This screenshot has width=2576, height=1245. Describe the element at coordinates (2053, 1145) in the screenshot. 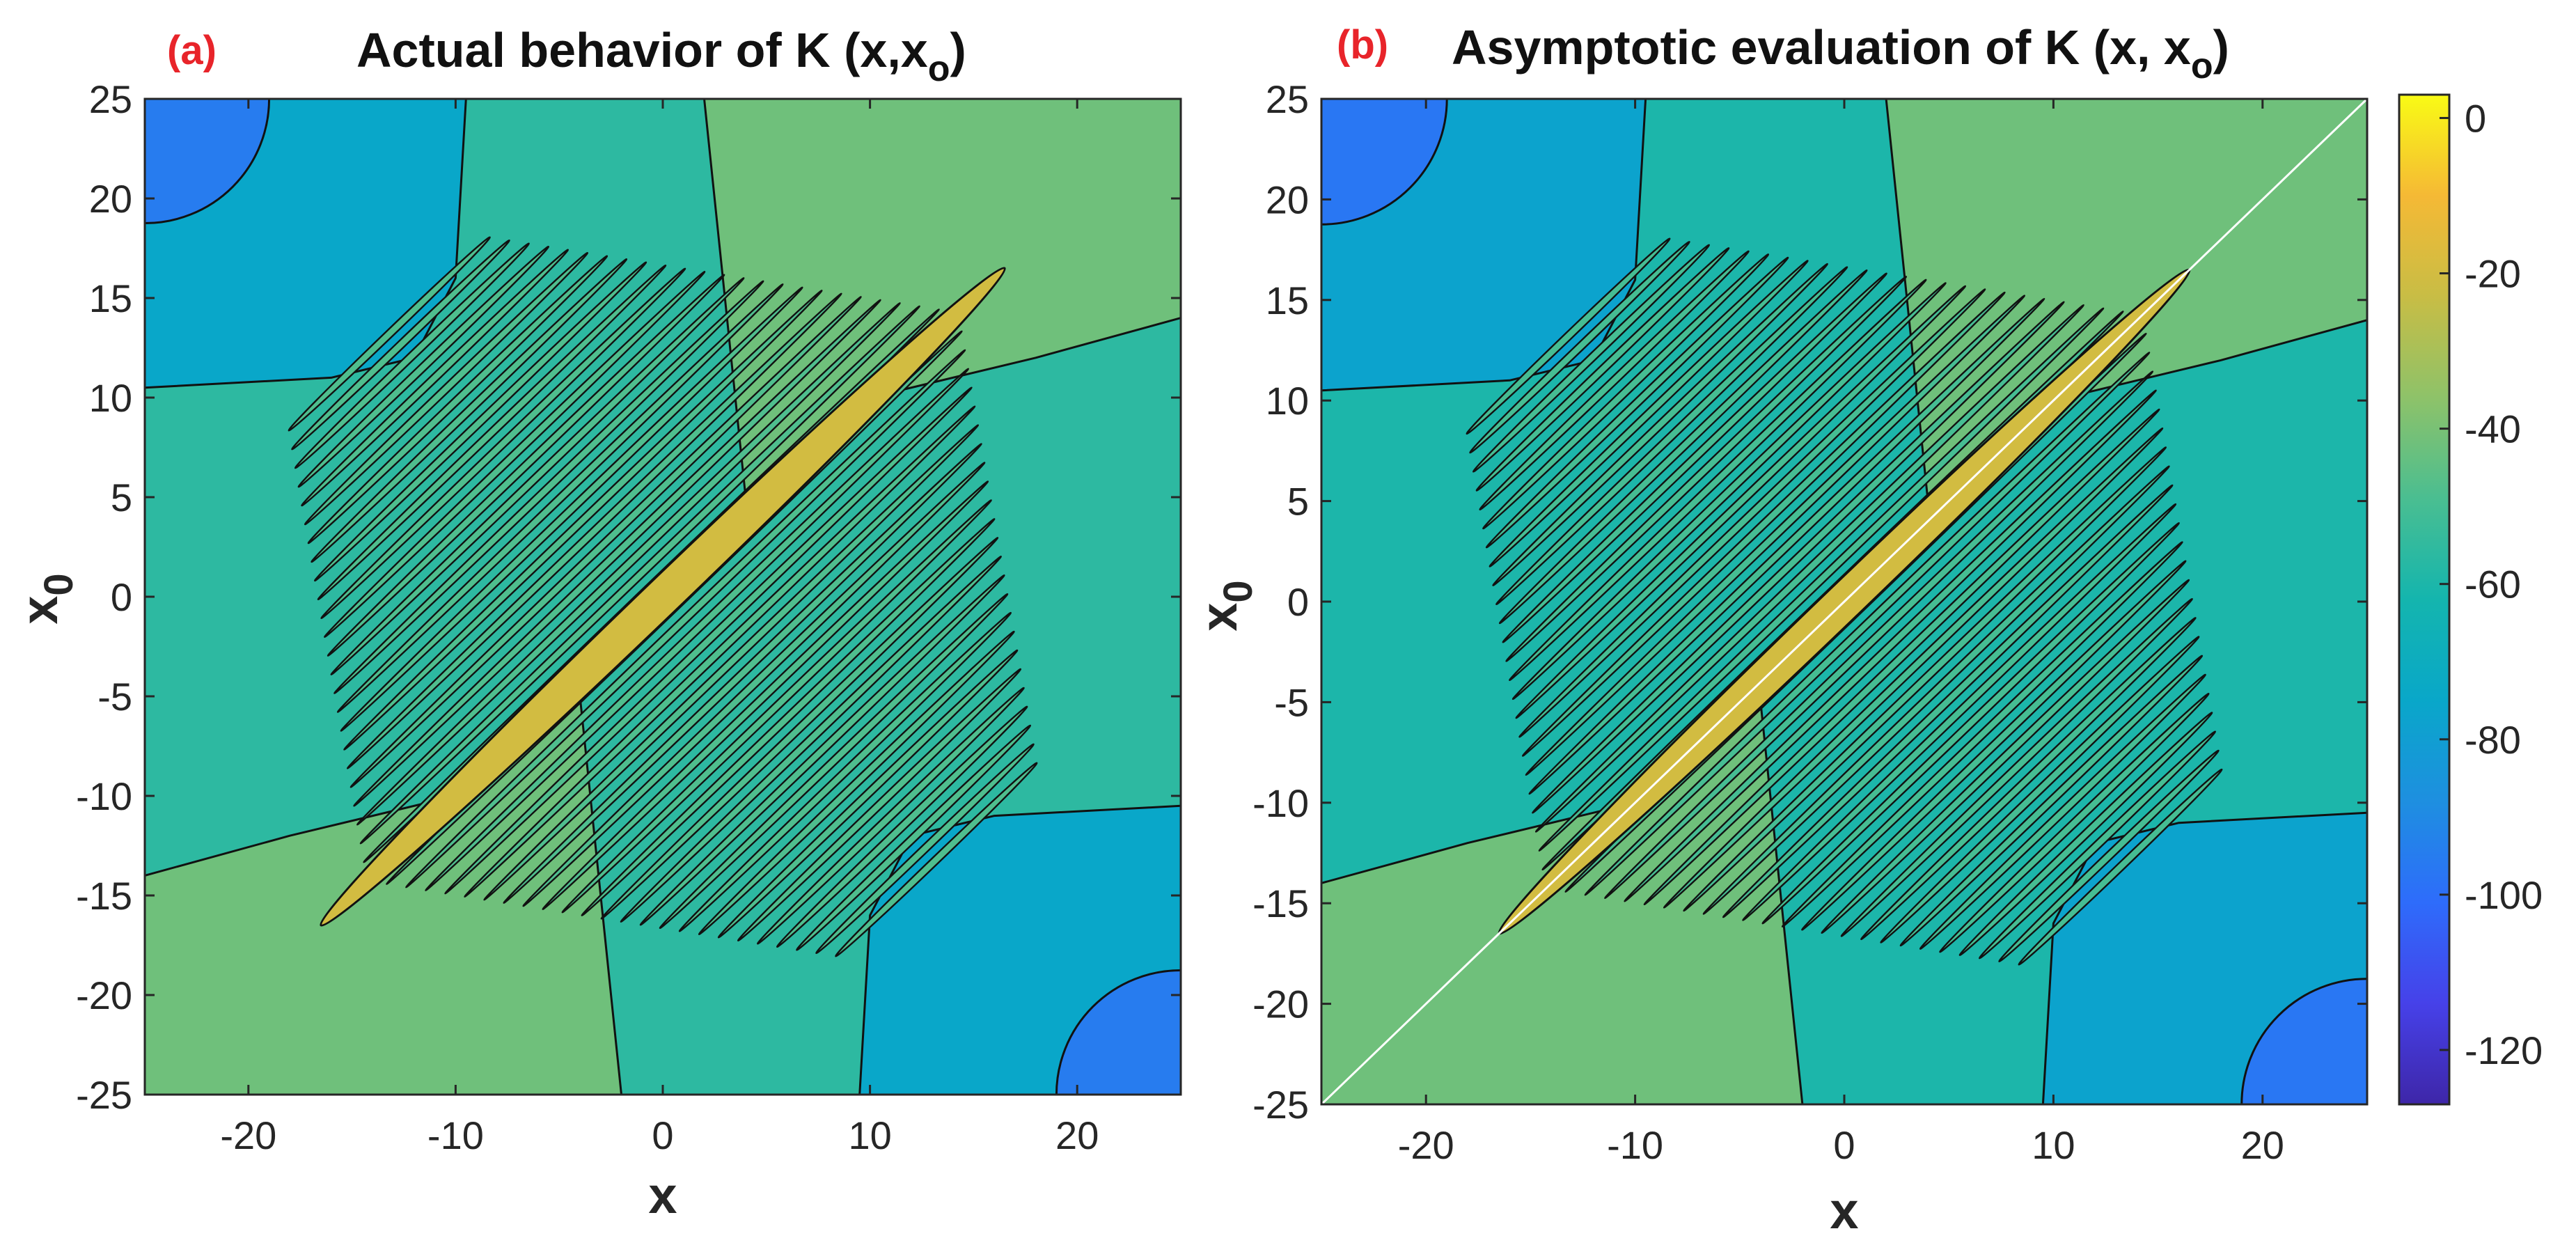

I see `x-tick-label: 10` at that location.